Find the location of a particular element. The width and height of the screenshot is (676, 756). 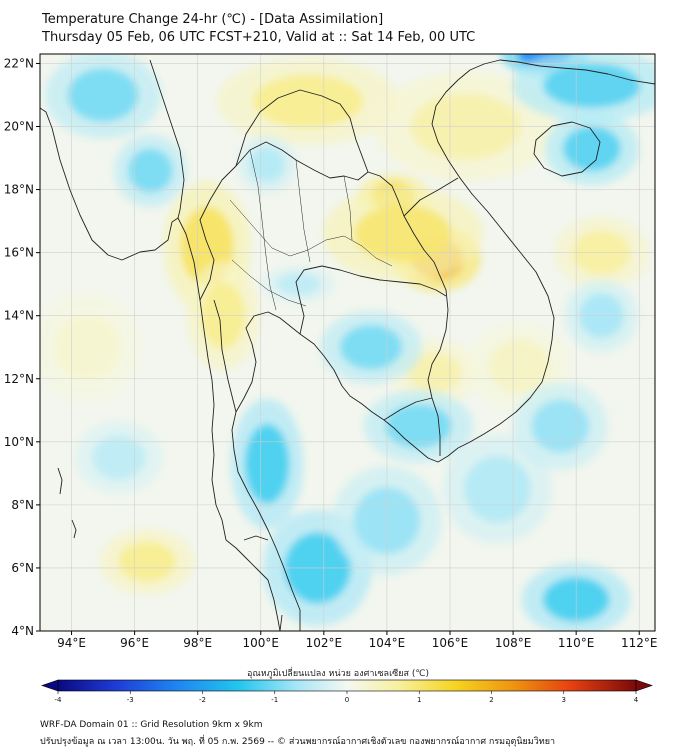

coastline-gulf is located at coordinates (345, 471).